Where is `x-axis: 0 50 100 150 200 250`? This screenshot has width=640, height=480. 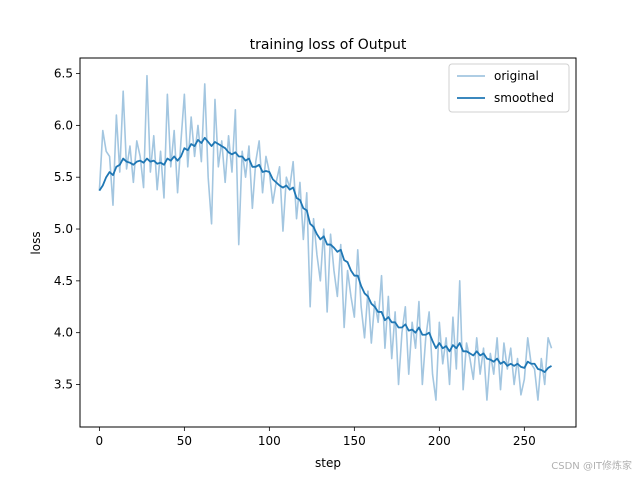
x-axis: 0 50 100 150 200 250 is located at coordinates (316, 437).